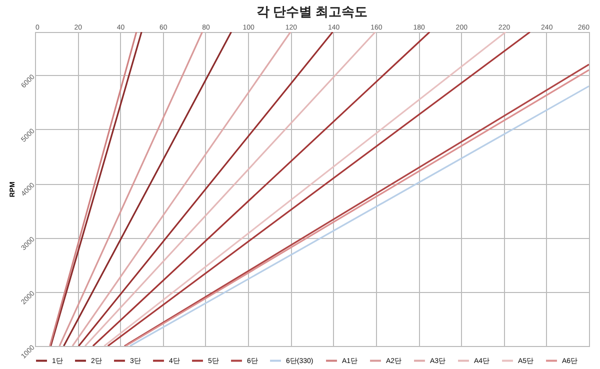 Image resolution: width=600 pixels, height=369 pixels. I want to click on chart-title: 각 단수별 최고속도, so click(312, 11).